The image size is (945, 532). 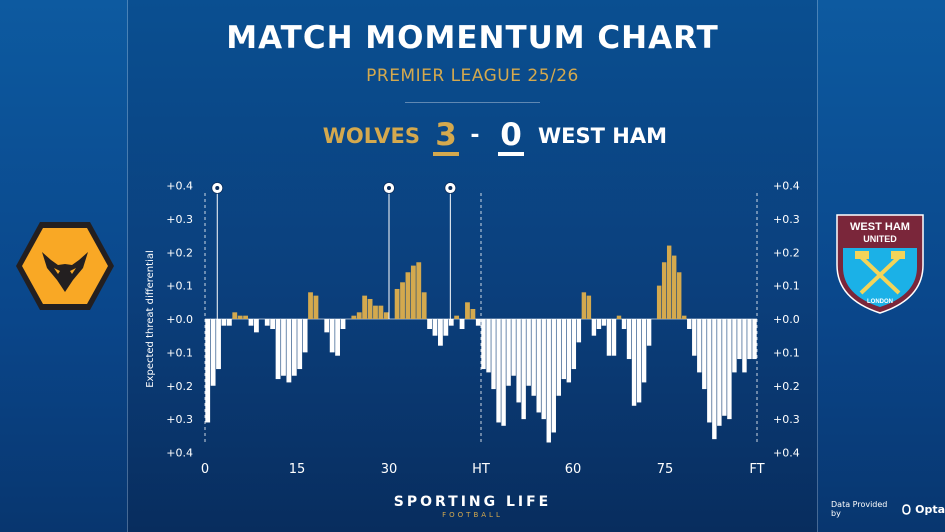 I want to click on y-tick-label-right: +0.0, so click(x=786, y=319).